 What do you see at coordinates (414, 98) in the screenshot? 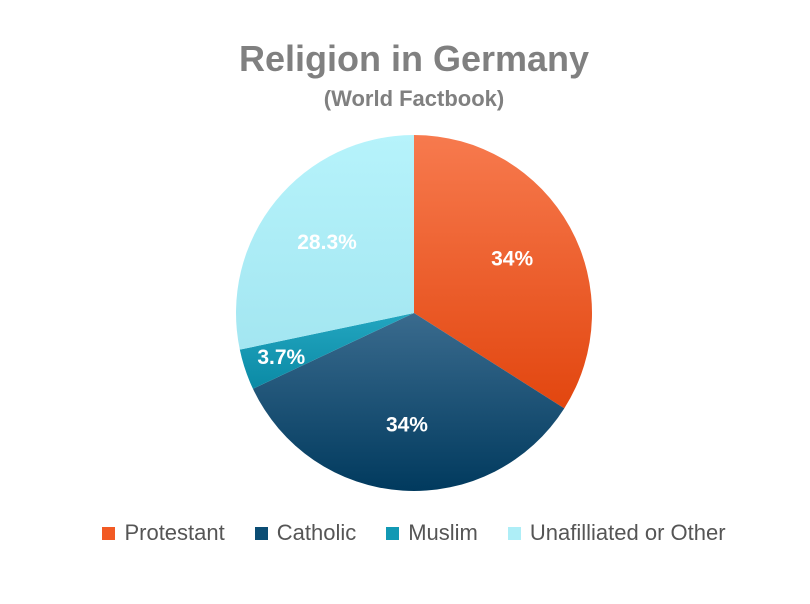
I see `chart-subtitle: (World Factbook)` at bounding box center [414, 98].